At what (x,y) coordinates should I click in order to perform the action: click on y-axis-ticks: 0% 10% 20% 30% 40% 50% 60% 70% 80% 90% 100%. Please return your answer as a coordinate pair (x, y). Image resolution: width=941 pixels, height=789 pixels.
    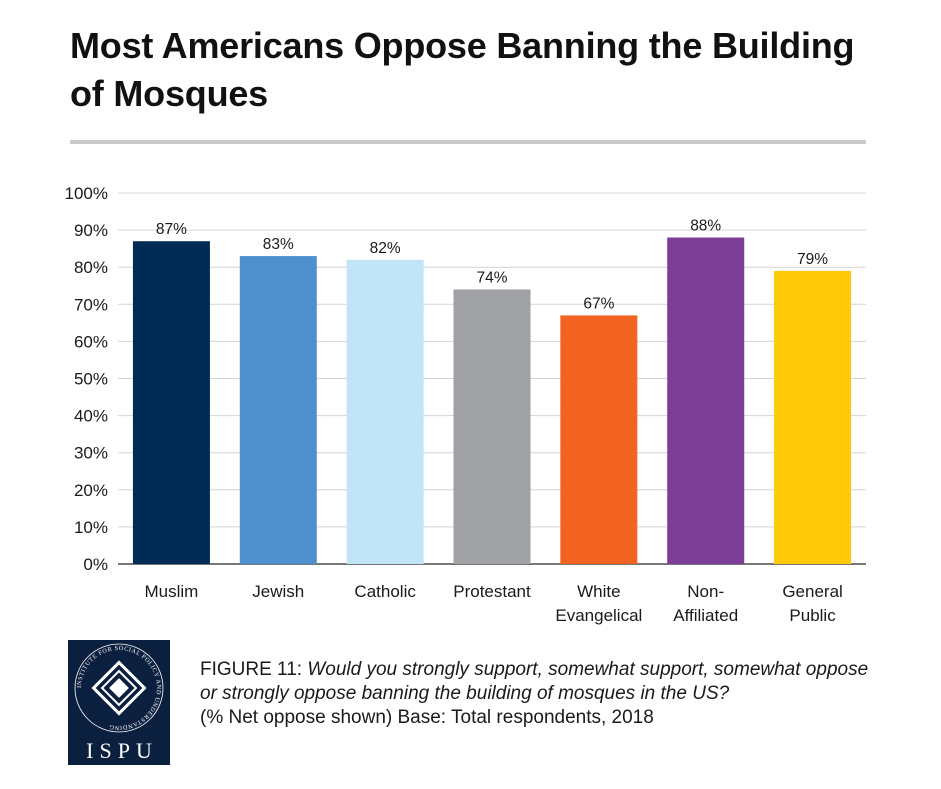
    Looking at the image, I should click on (86, 379).